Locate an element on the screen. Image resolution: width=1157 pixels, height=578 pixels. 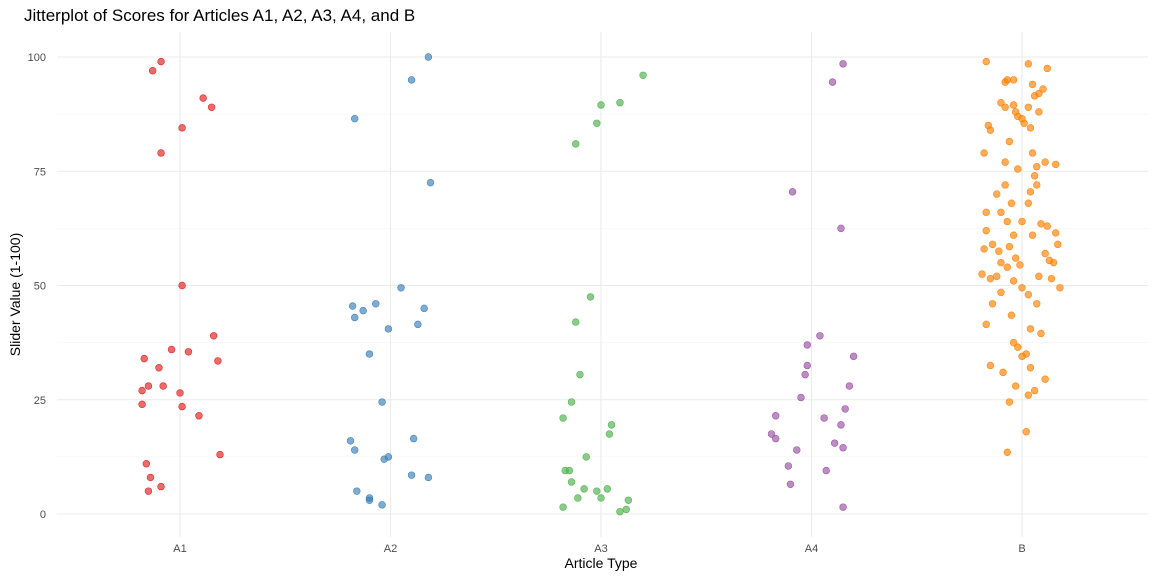
y-tick-label: 100 is located at coordinates (37, 58).